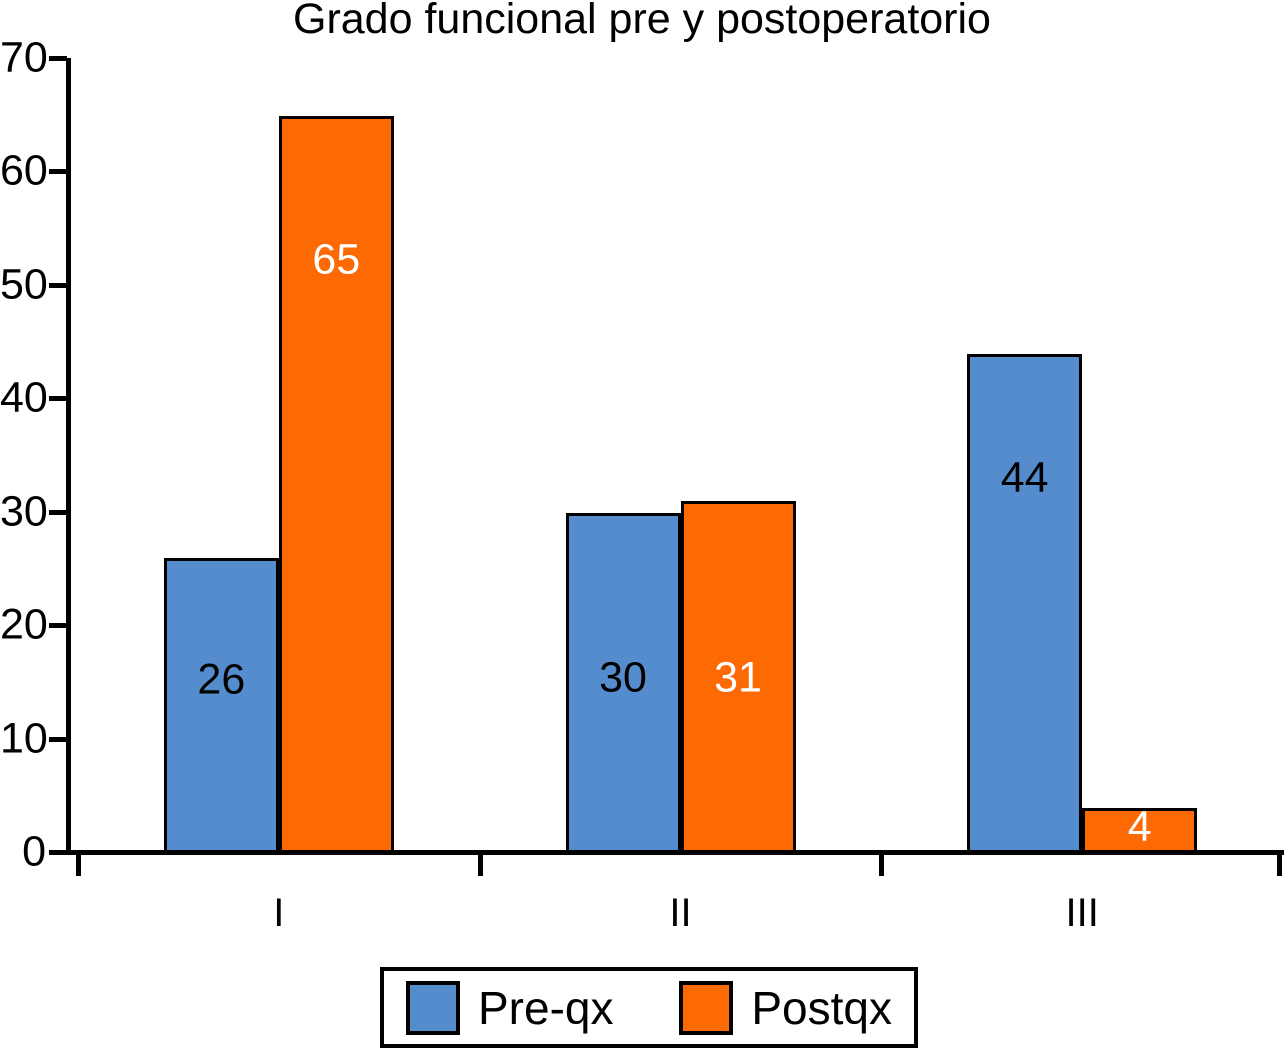  Describe the element at coordinates (706, 1007) in the screenshot. I see `postqx-color-swatch` at that location.